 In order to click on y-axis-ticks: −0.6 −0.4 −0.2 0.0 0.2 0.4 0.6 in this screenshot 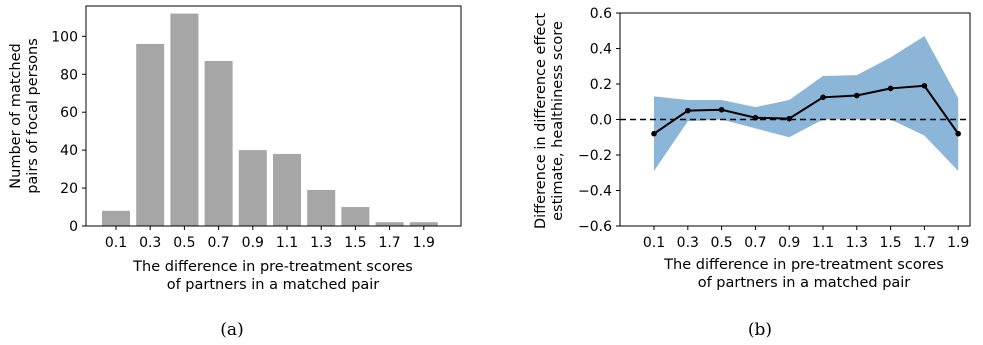, I will do `click(599, 120)`.